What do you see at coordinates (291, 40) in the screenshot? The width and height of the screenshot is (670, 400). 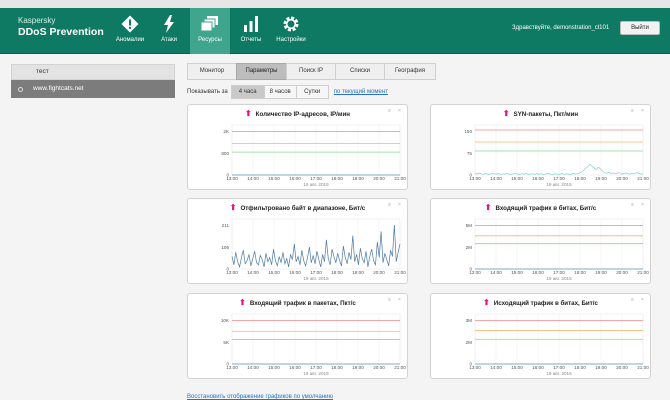 I see `nav-label: Настройки` at bounding box center [291, 40].